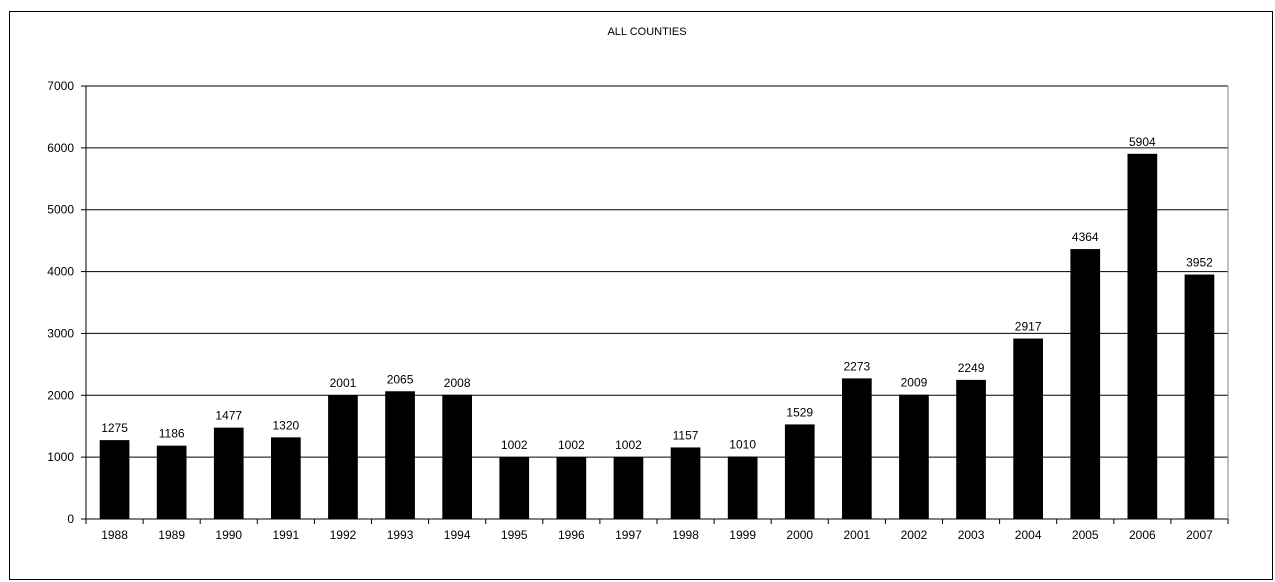 The image size is (1275, 582). Describe the element at coordinates (1085, 535) in the screenshot. I see `x-tick-label: 2005` at that location.